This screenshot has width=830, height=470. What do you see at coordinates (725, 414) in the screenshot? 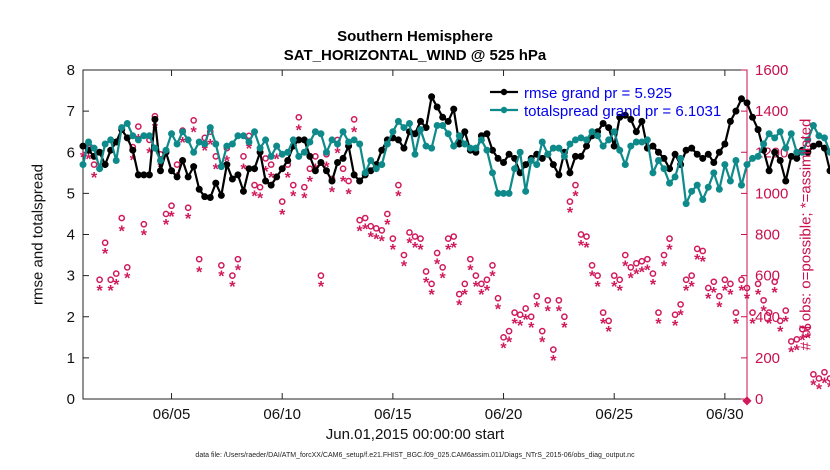
I see `x-tick-label: 06/30` at bounding box center [725, 414].